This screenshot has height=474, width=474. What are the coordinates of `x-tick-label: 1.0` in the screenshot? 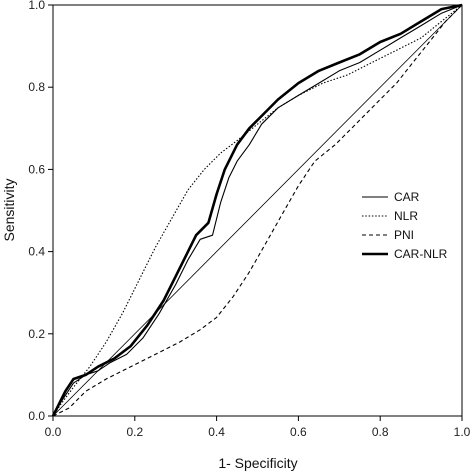 It's located at (462, 432).